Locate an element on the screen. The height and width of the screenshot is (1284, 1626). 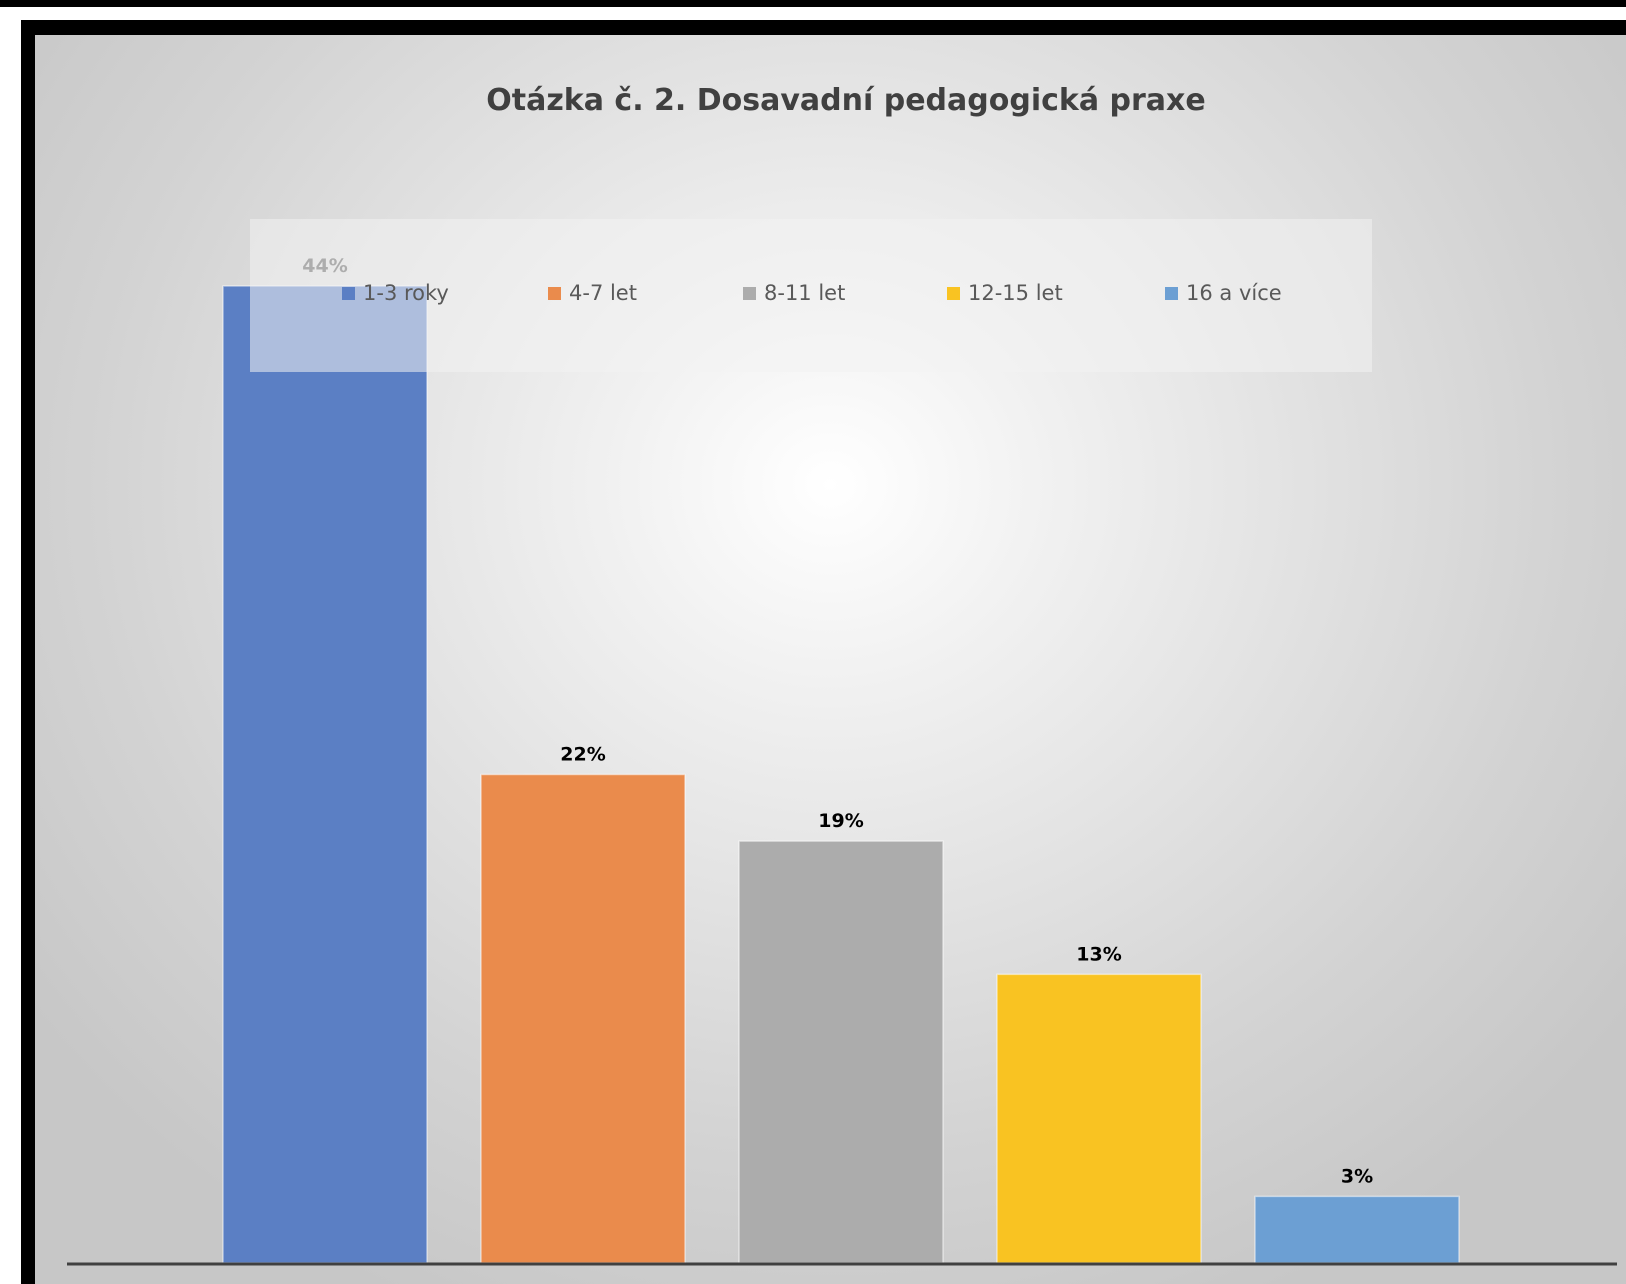
legend-item-4-7-let: 4-7 let is located at coordinates (592, 293).